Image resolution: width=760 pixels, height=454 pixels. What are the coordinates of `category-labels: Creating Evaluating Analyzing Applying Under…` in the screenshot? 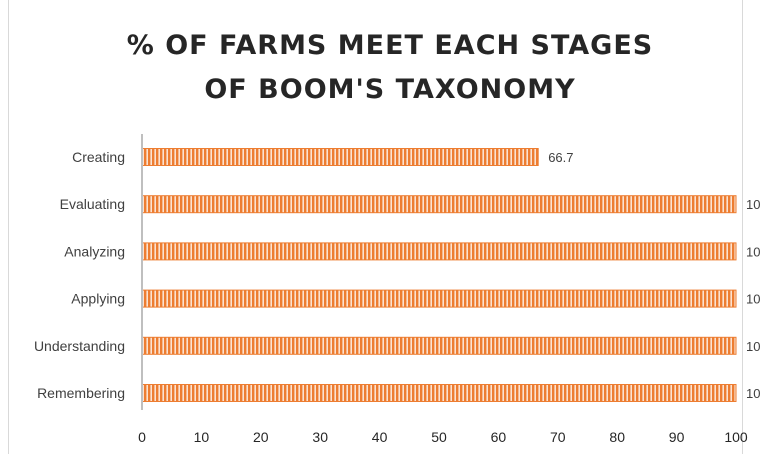 It's located at (79, 275).